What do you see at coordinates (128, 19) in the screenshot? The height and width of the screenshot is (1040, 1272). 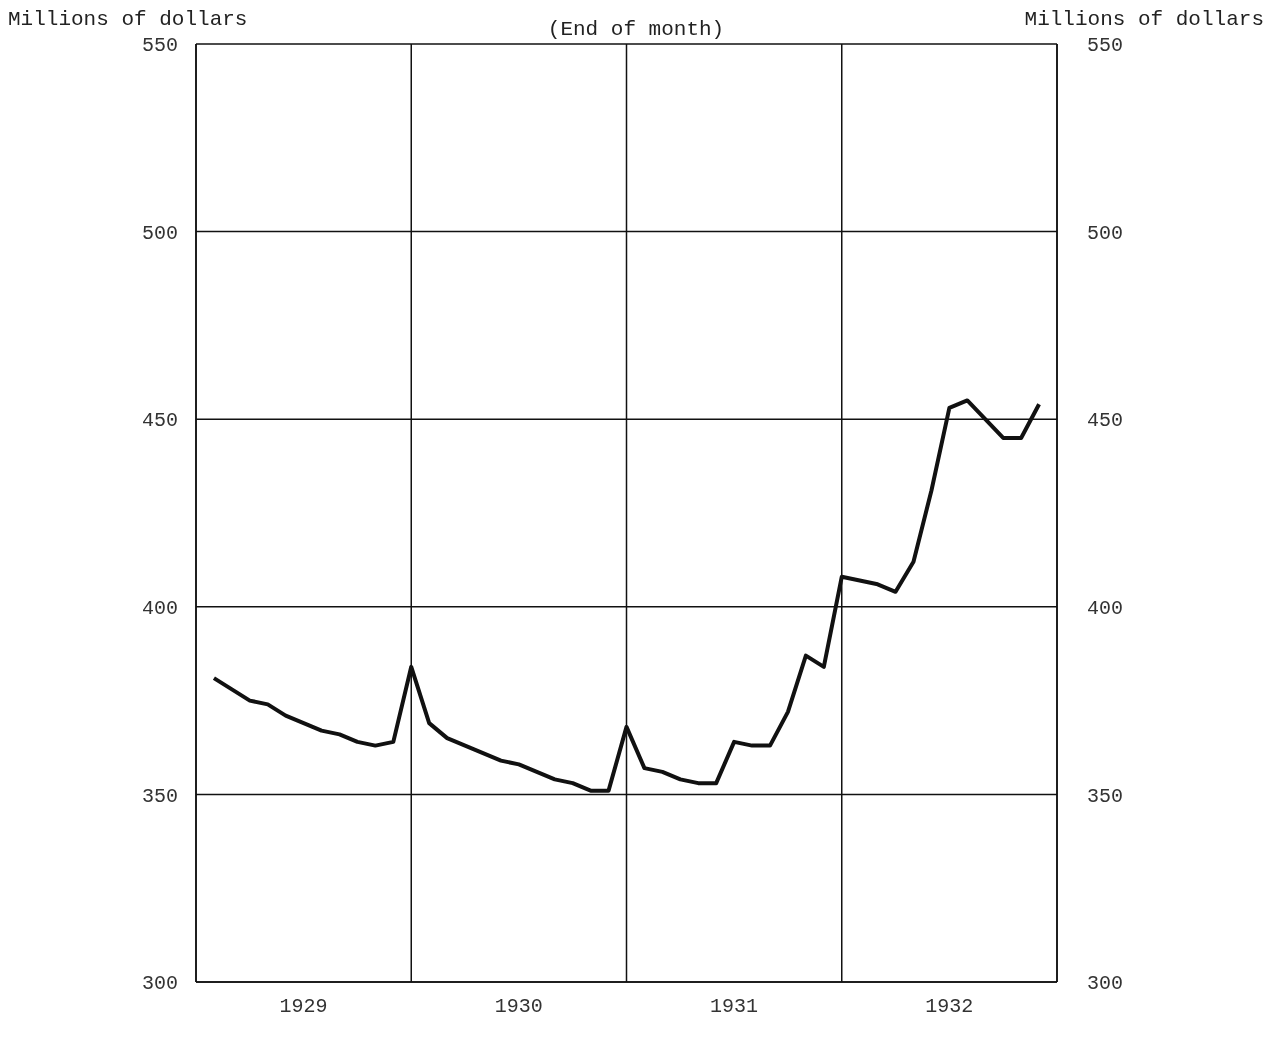 I see `y-axis-title: Millions of dollars` at bounding box center [128, 19].